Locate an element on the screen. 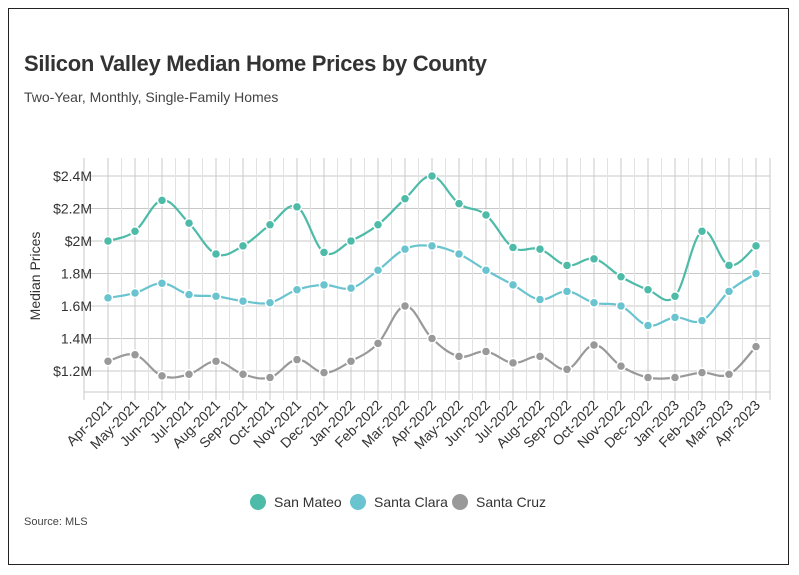 The width and height of the screenshot is (799, 575). y-axis-ticks: $1.2M 1.4M 1.6M 1.8M $2M $2.2M $2.4M is located at coordinates (72, 273).